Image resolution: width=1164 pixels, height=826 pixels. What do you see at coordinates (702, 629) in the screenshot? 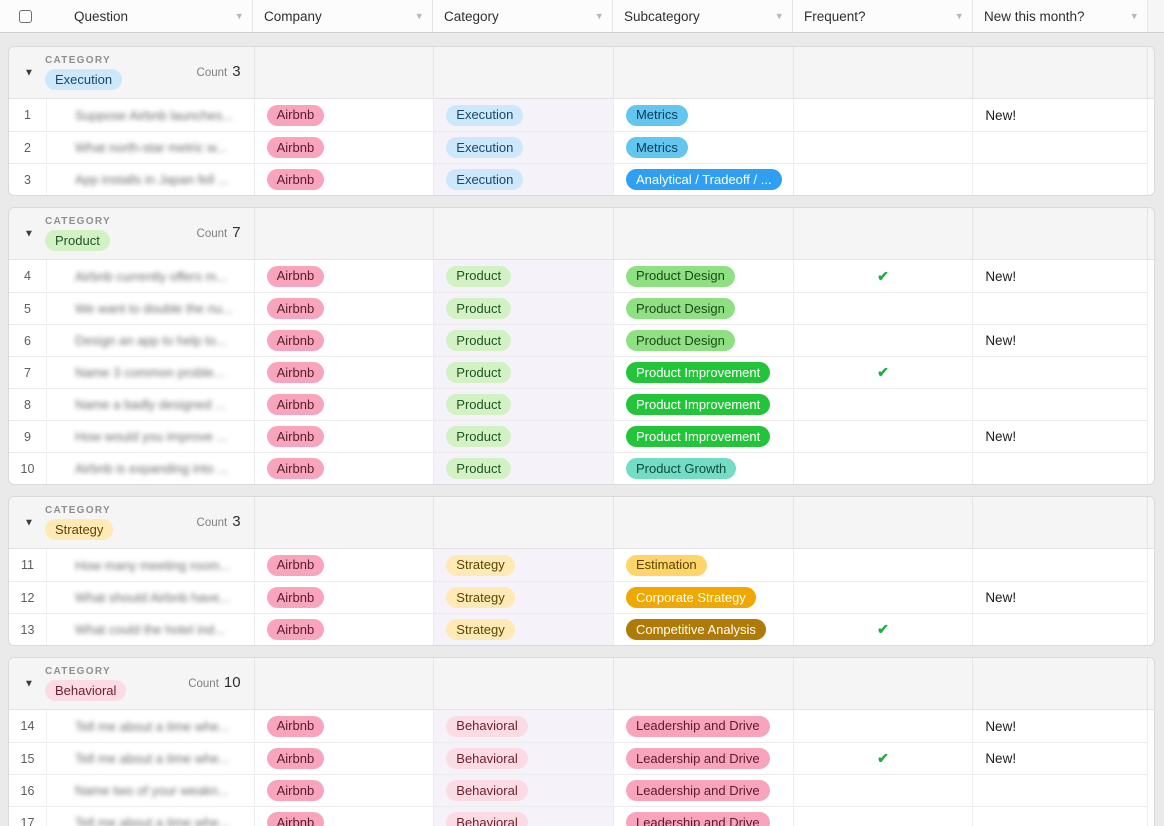
I see `subcategory-cell: Competitive Analysis` at bounding box center [702, 629].